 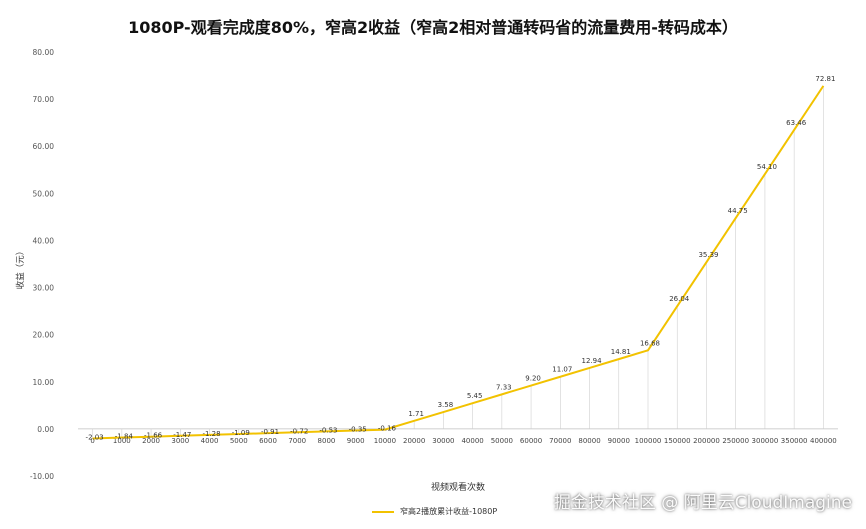 I want to click on watermark: 掘金技术社区 @ 阿里云CloudImagine, so click(x=702, y=503).